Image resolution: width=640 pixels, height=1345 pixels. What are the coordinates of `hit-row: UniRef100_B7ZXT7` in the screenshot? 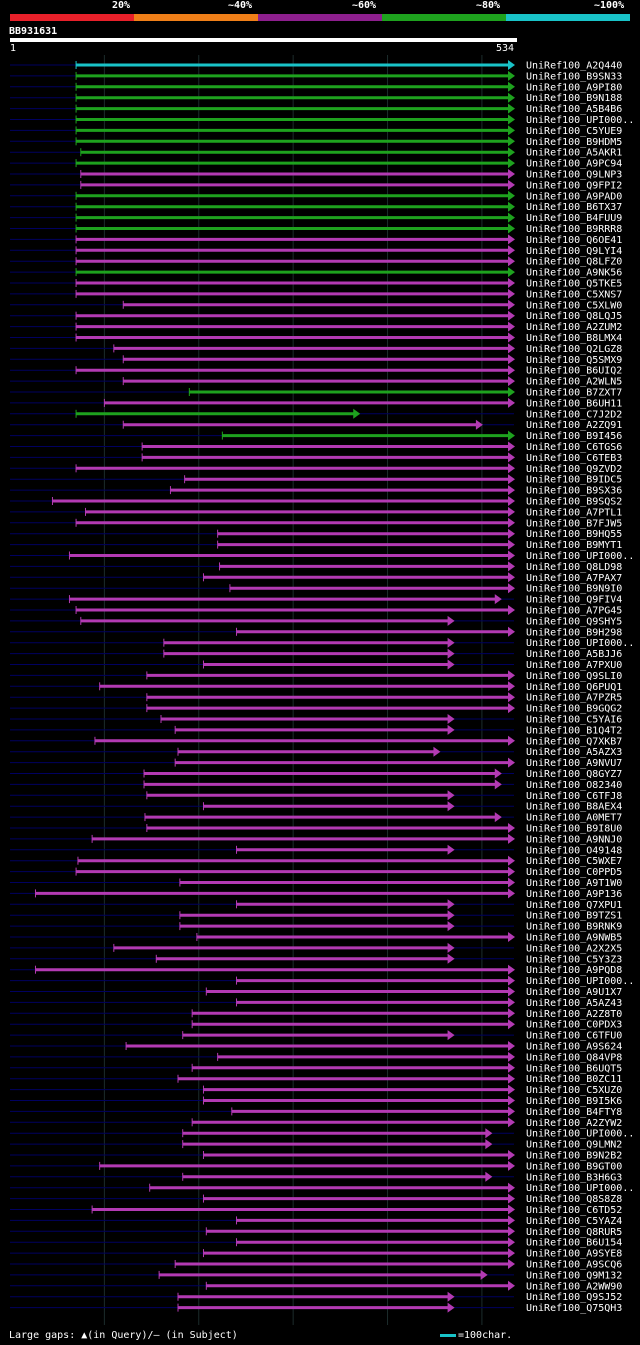 It's located at (316, 393).